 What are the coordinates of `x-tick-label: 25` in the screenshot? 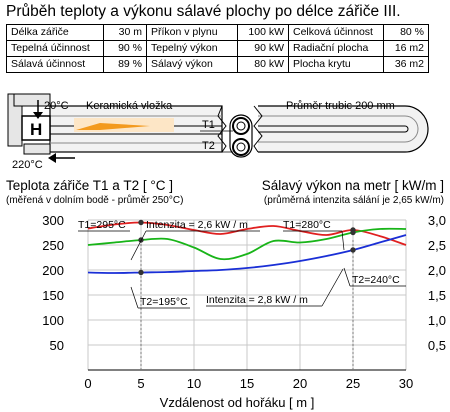 It's located at (353, 383).